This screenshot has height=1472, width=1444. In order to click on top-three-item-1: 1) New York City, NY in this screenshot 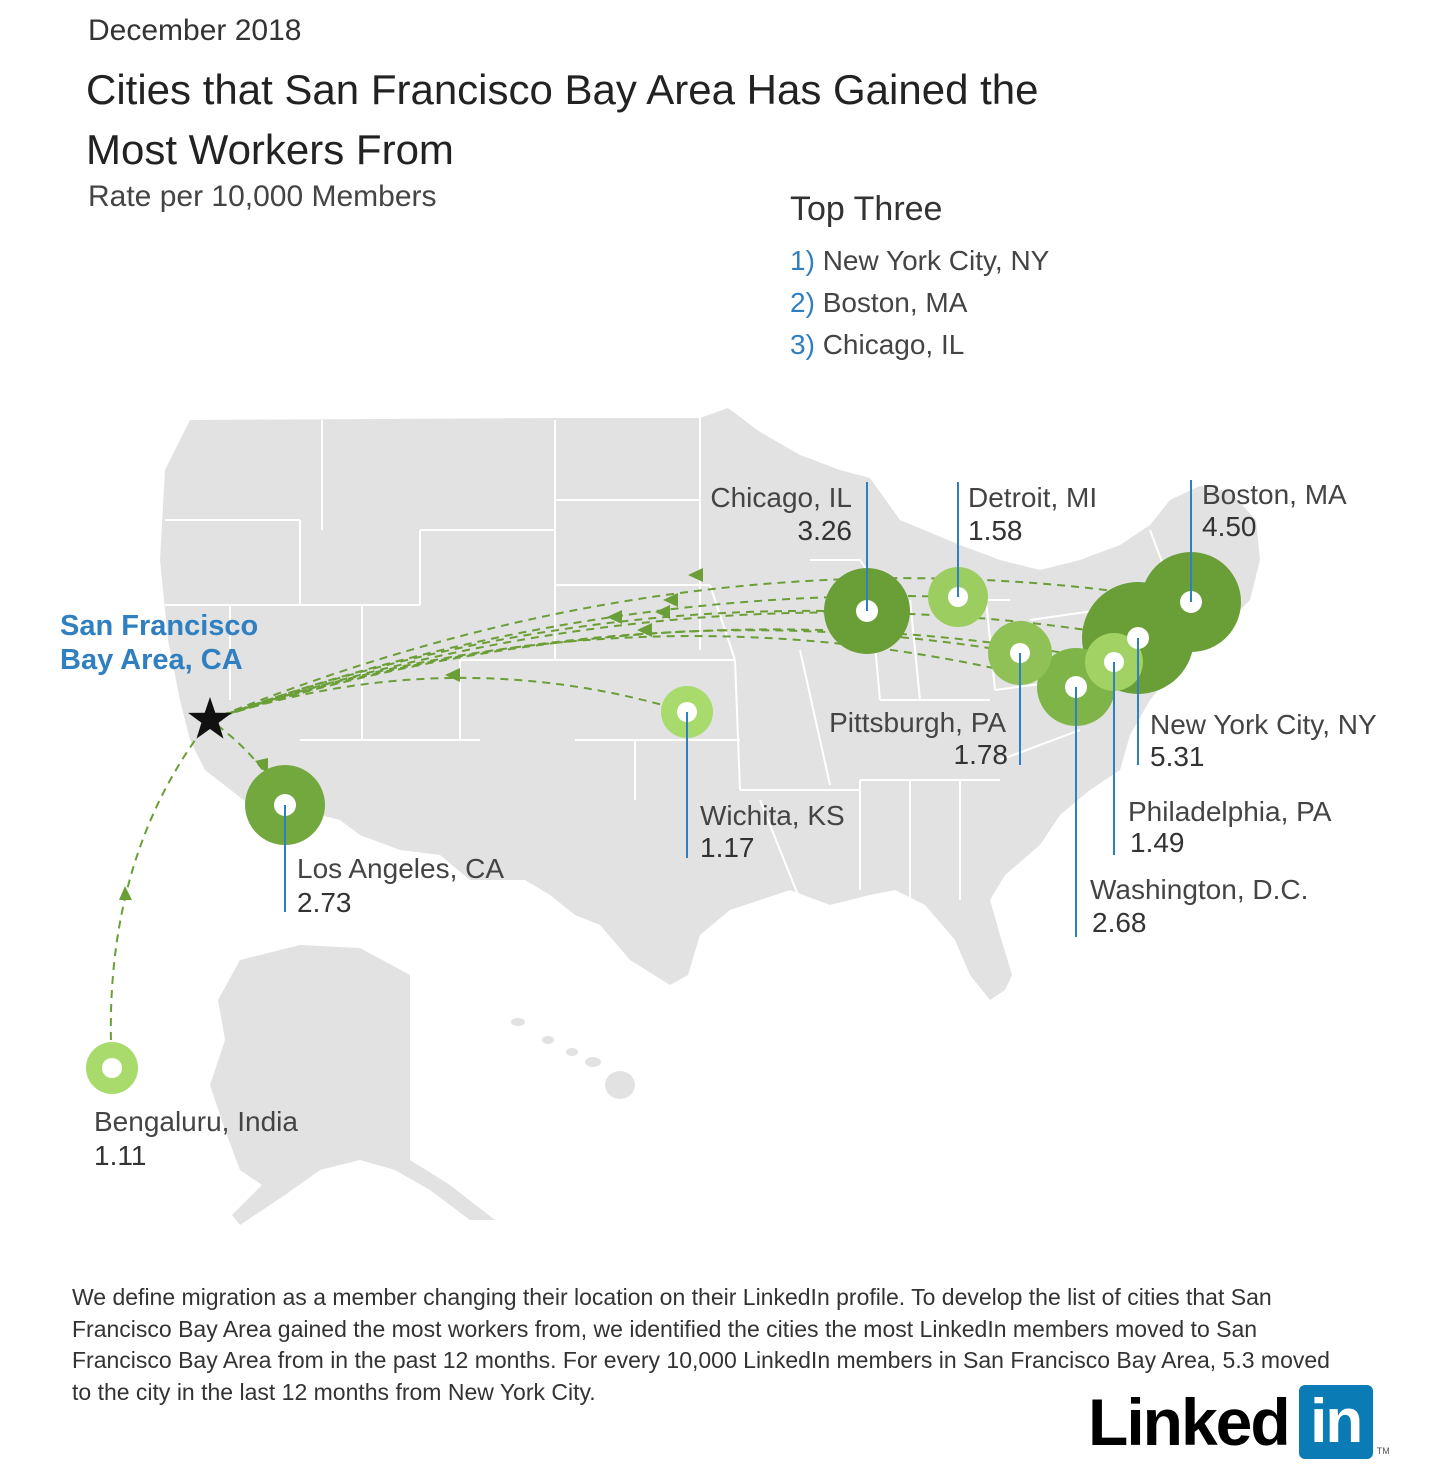, I will do `click(919, 266)`.